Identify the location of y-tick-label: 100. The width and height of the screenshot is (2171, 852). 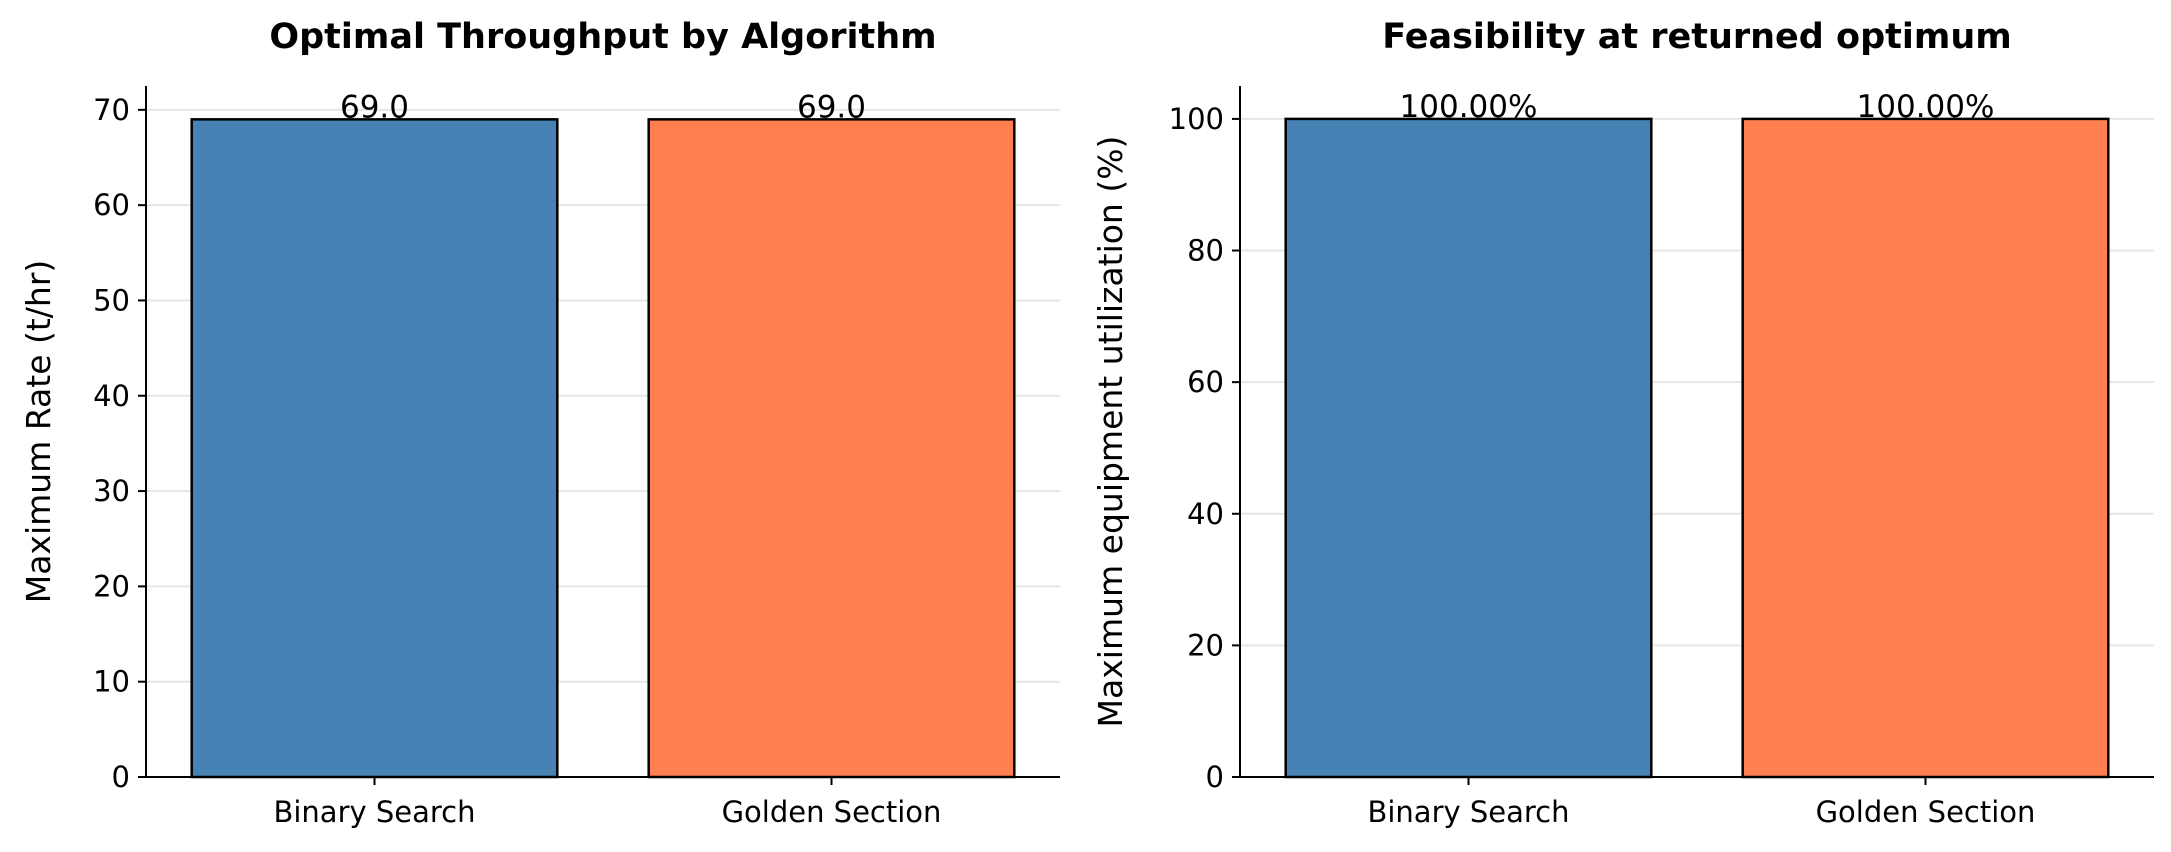
(1196, 119).